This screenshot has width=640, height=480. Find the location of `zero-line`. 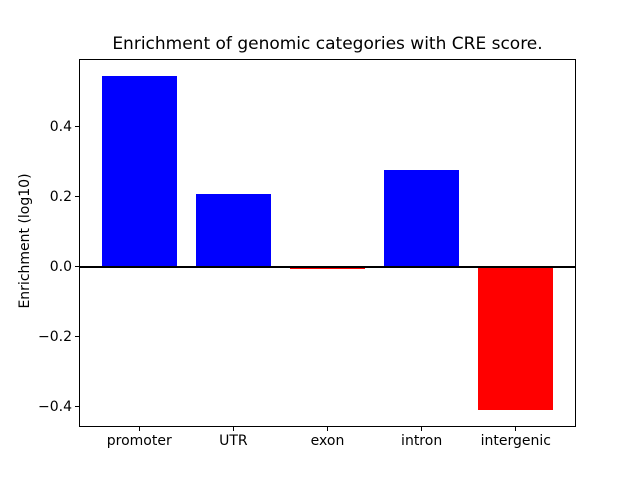

zero-line is located at coordinates (327, 266).